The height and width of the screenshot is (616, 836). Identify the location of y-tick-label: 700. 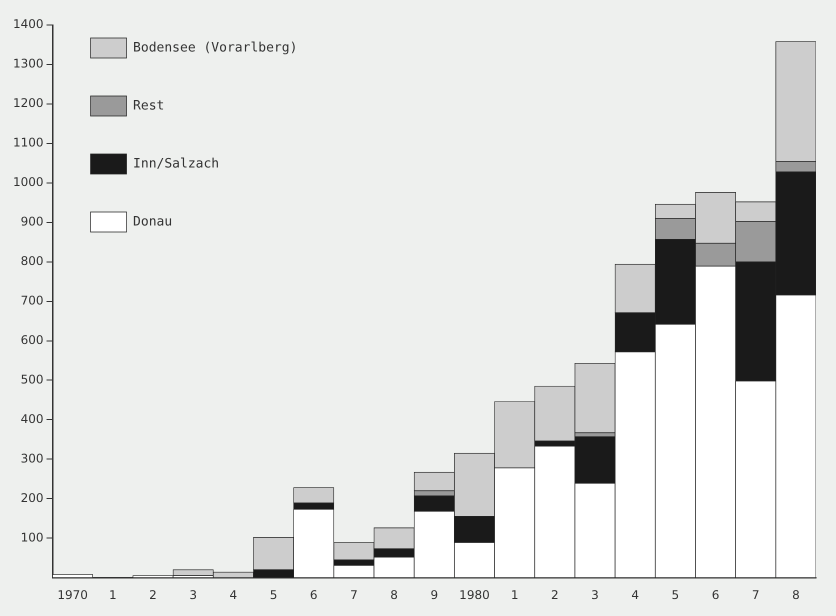
(32, 300).